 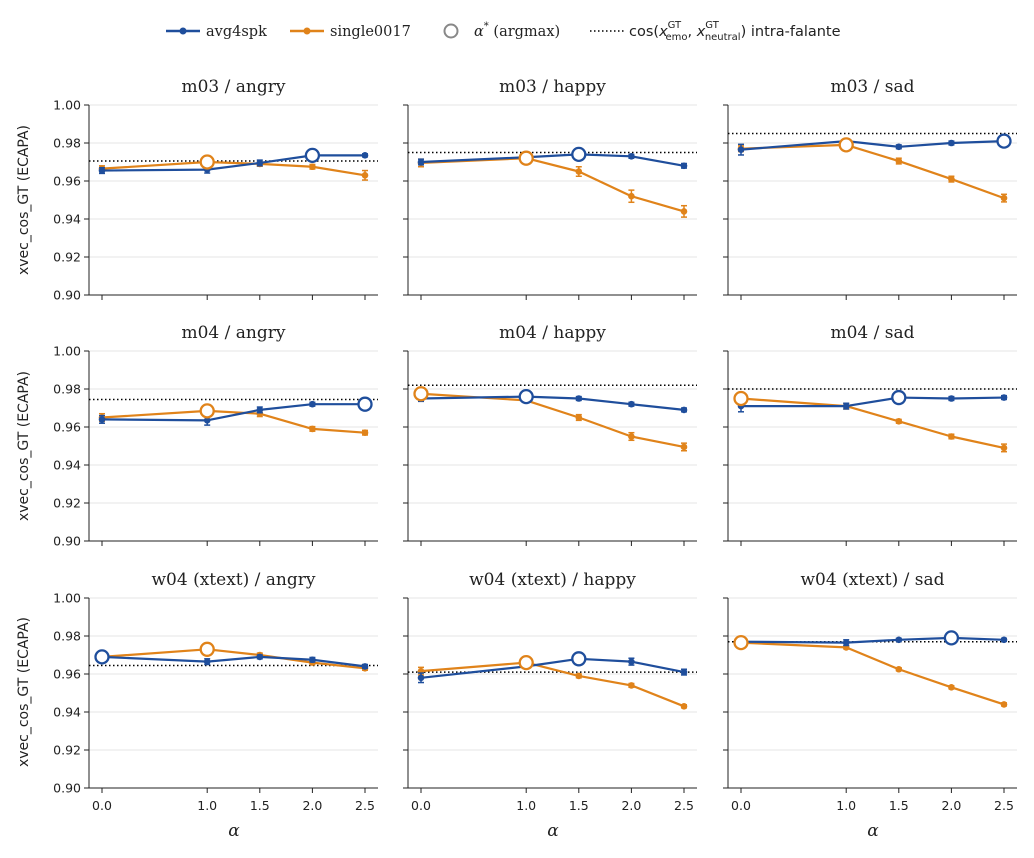 What do you see at coordinates (552, 580) in the screenshot?
I see `panel-title: w04 (xtext) / happy` at bounding box center [552, 580].